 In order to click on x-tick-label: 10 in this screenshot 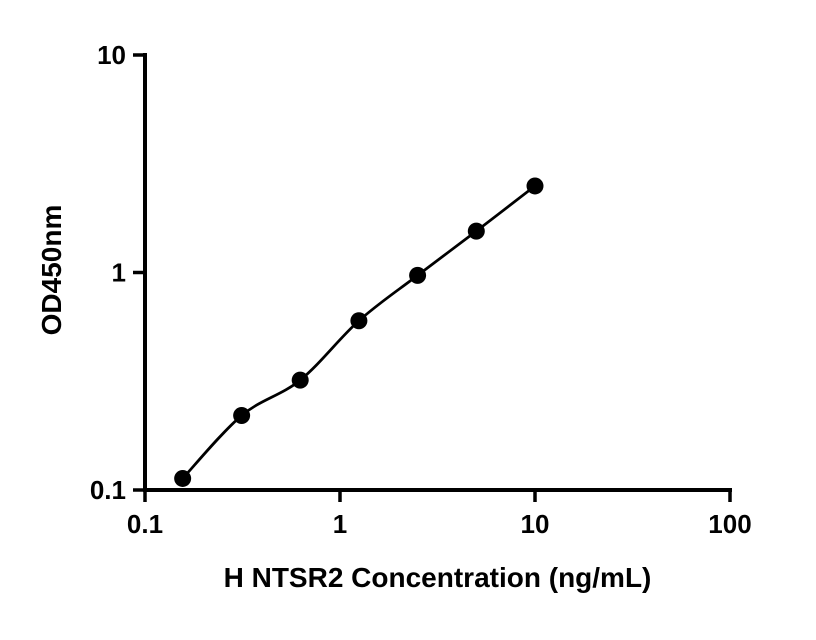, I will do `click(535, 524)`.